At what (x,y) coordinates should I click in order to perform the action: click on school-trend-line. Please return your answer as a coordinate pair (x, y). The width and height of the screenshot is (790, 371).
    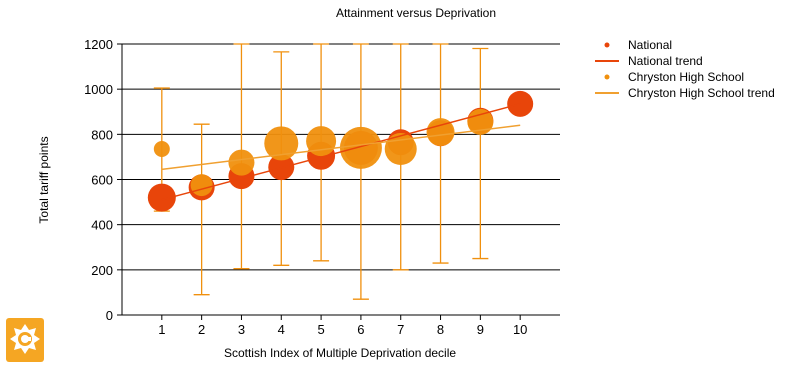
    Looking at the image, I should click on (341, 147).